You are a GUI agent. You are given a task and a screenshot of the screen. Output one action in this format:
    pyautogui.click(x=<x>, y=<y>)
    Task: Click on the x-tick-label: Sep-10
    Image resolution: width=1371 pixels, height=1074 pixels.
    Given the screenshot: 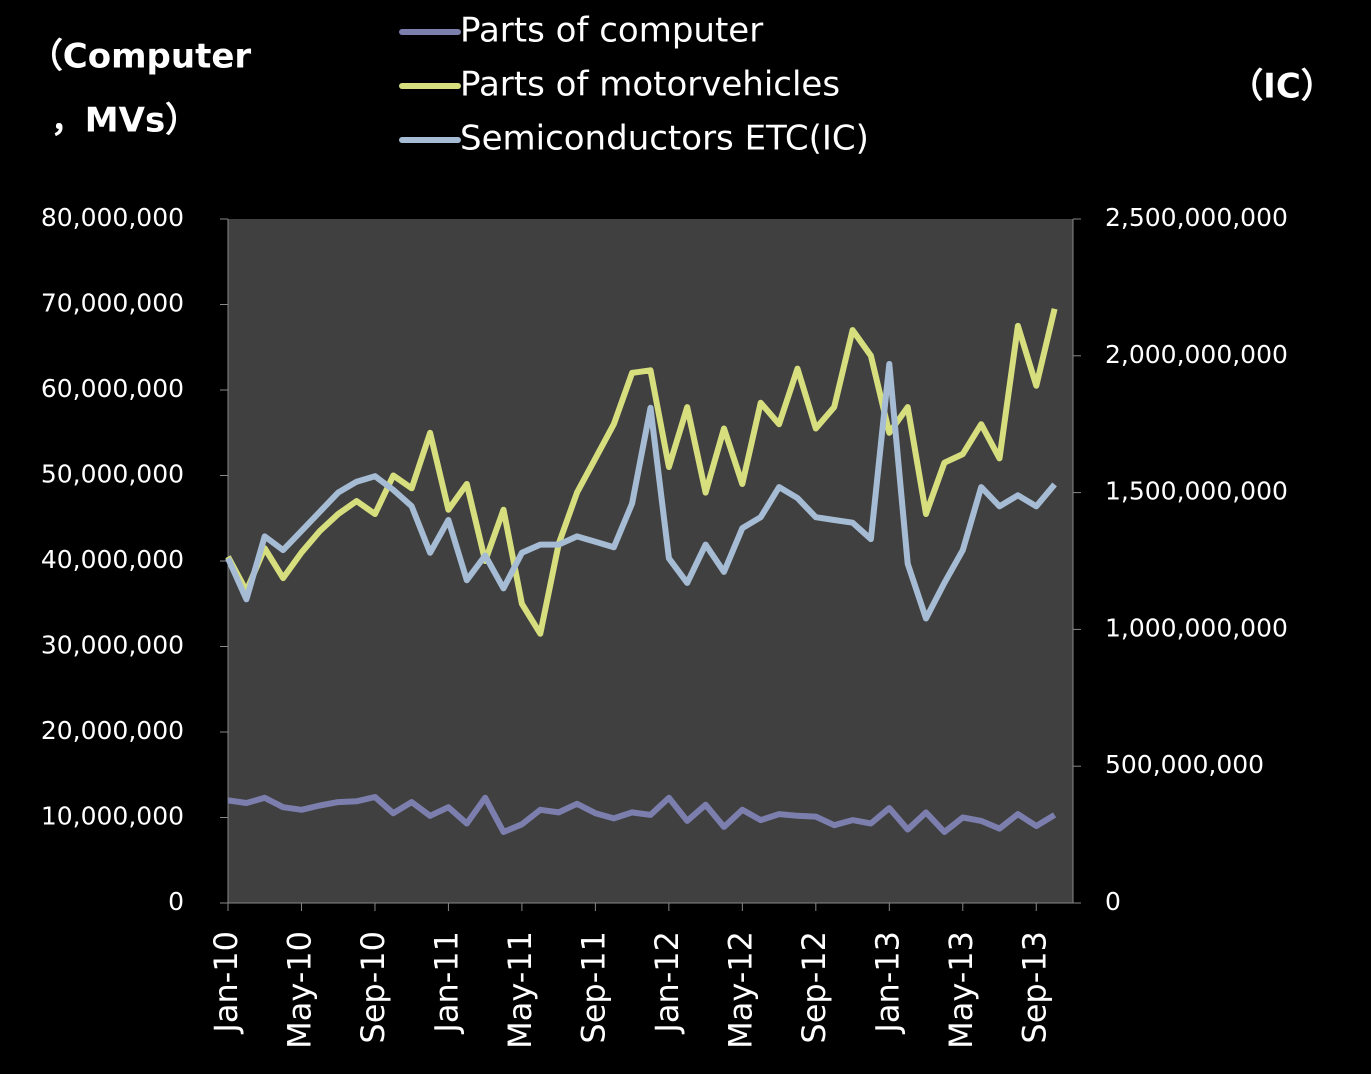 What is the action you would take?
    pyautogui.click(x=373, y=987)
    